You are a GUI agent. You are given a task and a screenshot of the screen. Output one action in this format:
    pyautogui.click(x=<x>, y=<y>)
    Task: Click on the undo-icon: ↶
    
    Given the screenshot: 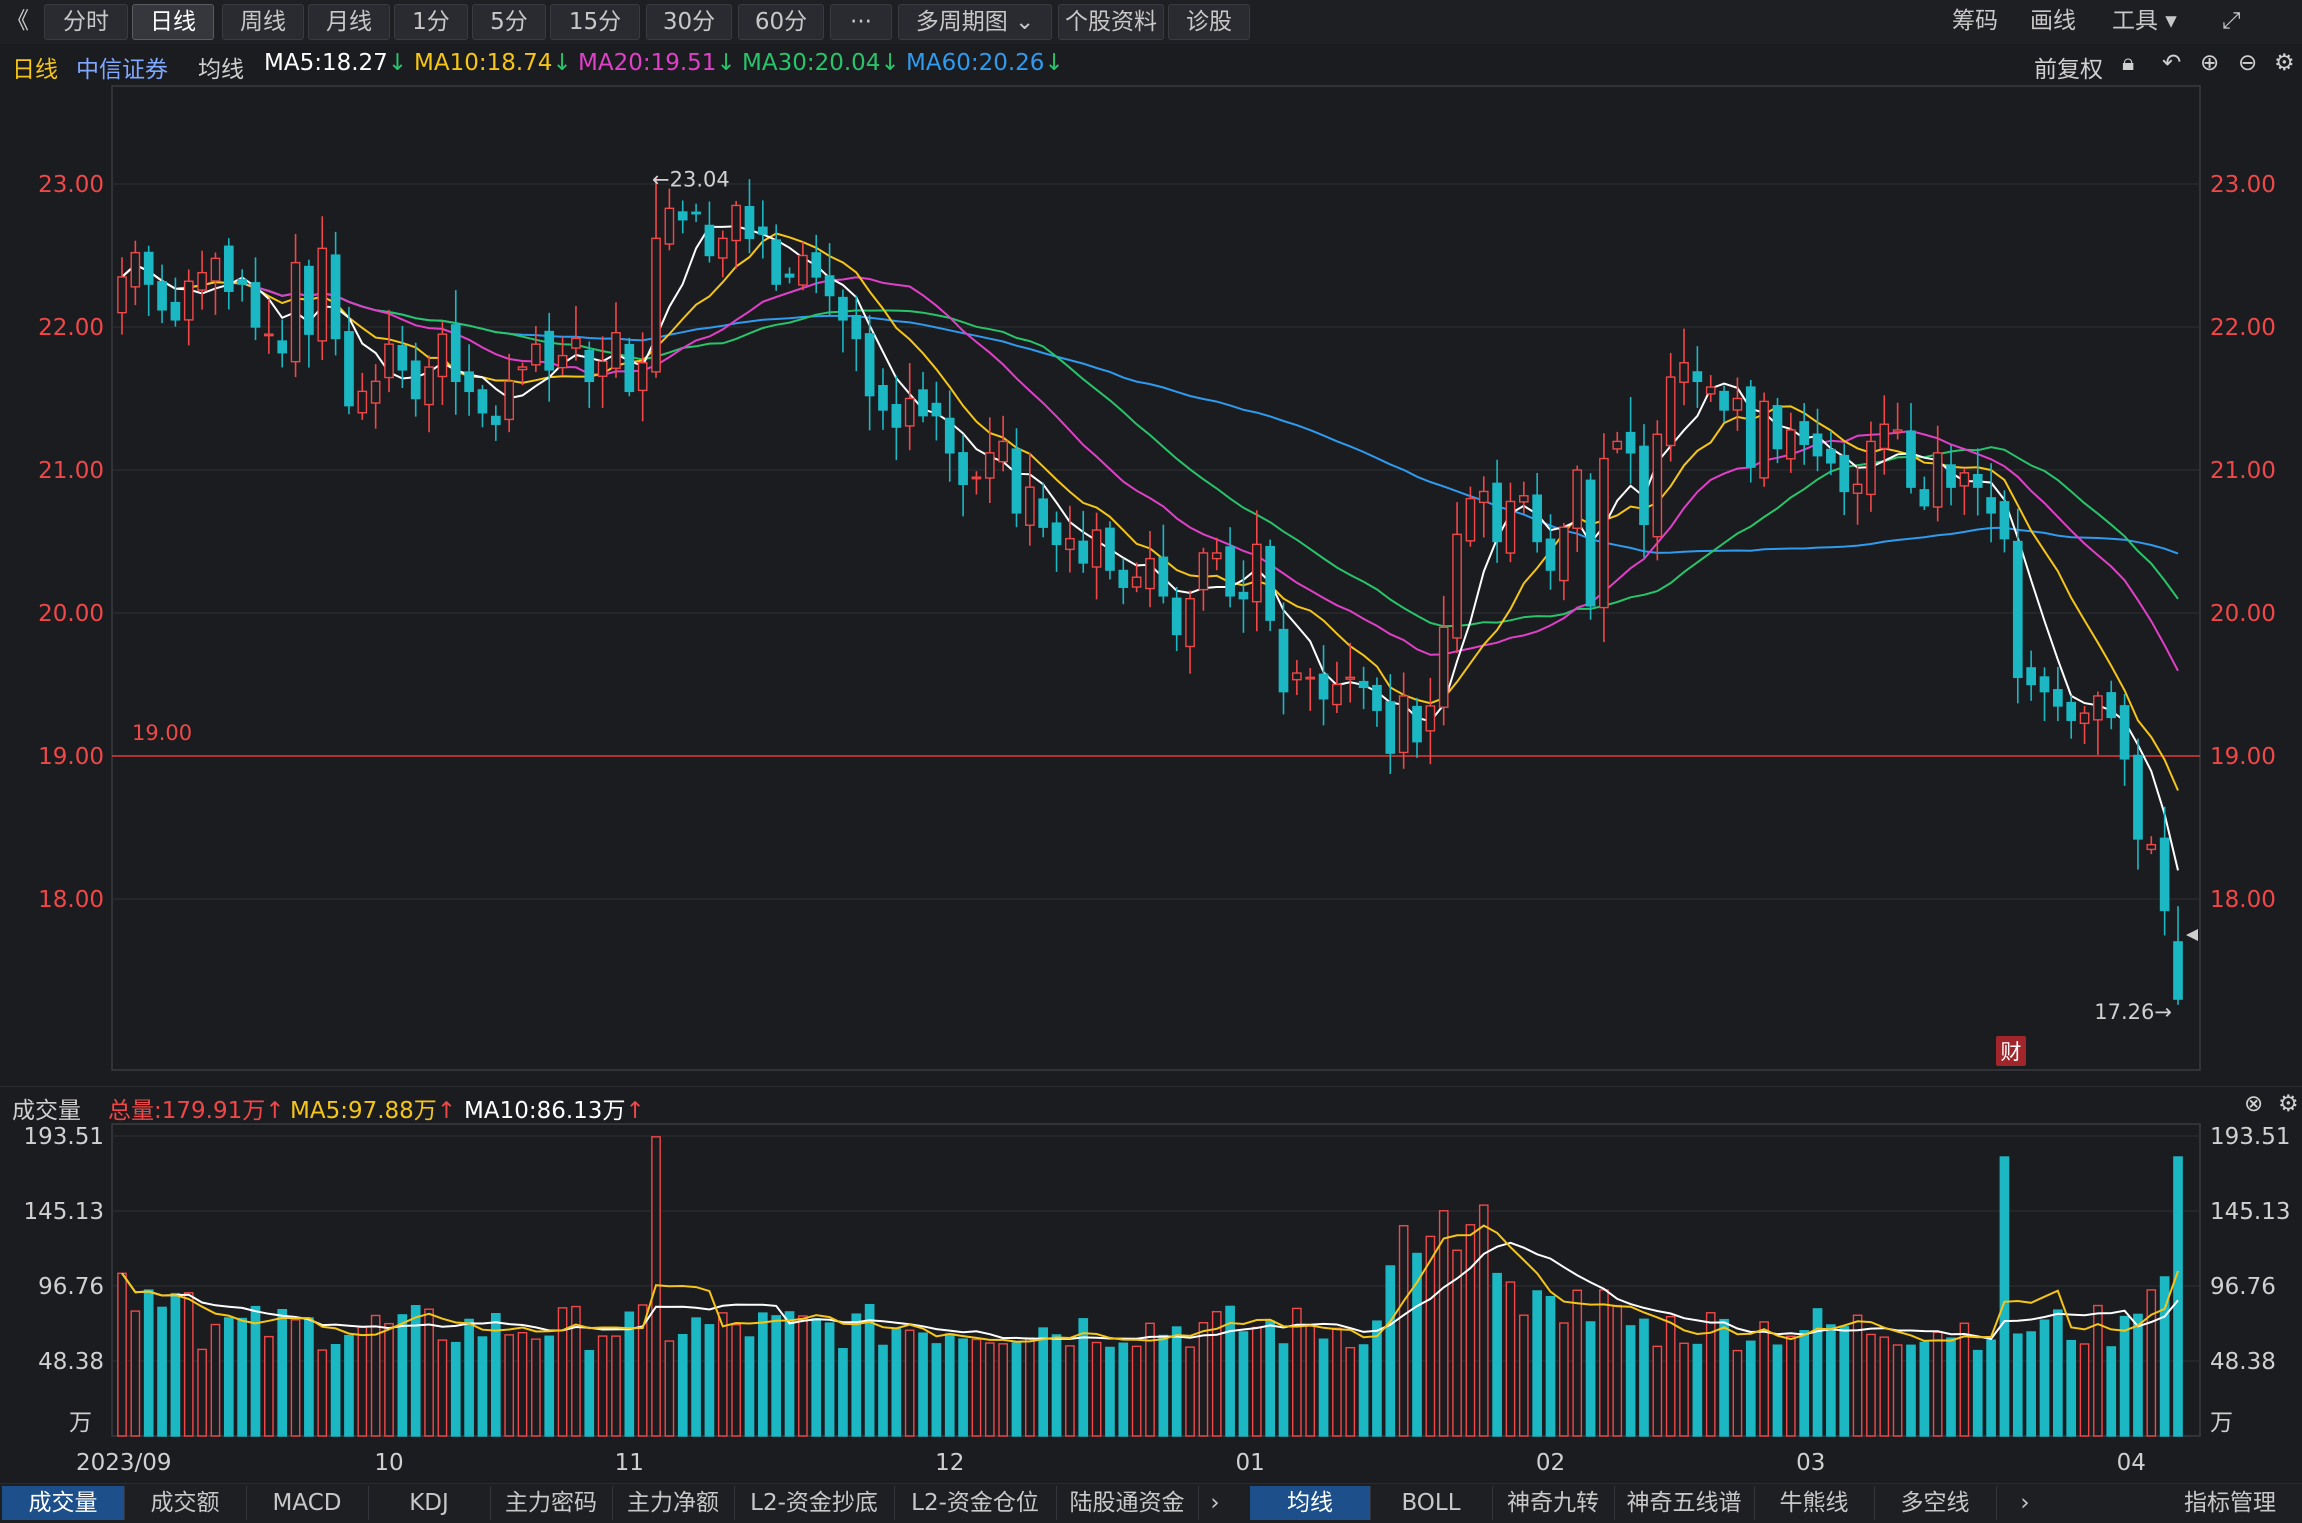 What is the action you would take?
    pyautogui.click(x=2172, y=63)
    